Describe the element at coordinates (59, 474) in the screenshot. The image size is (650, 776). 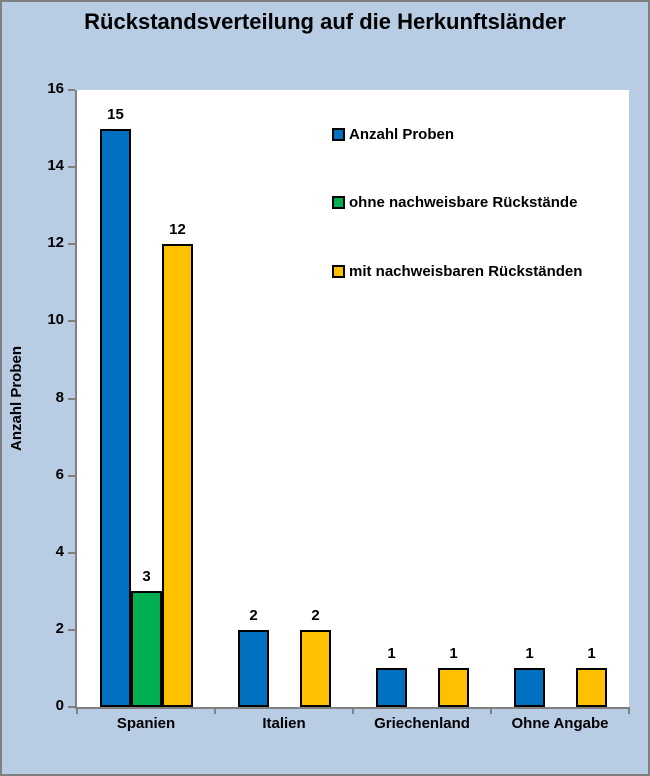
I see `y-tick-label: 6` at that location.